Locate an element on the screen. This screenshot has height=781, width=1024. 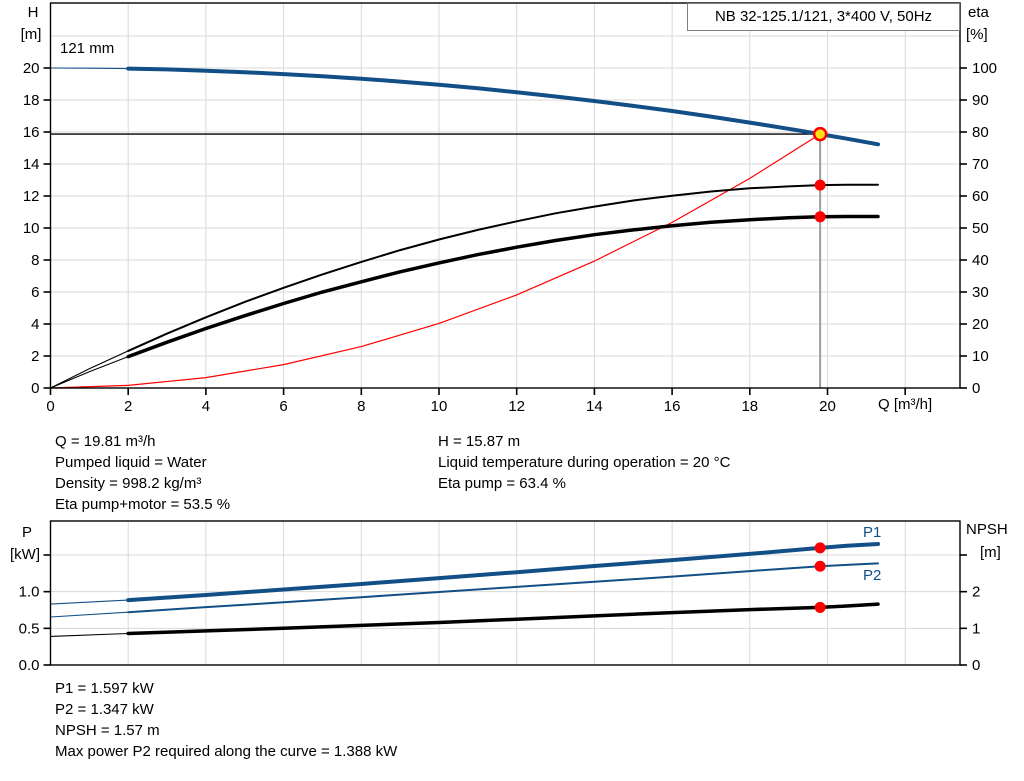
info-eta-pump-motor: Eta pump+motor = 53.5 % is located at coordinates (143, 504).